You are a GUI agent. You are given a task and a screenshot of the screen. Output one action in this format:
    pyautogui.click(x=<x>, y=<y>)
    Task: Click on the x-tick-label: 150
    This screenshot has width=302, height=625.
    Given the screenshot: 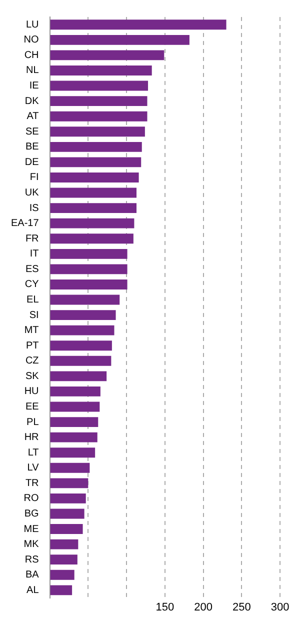 What is the action you would take?
    pyautogui.click(x=165, y=607)
    